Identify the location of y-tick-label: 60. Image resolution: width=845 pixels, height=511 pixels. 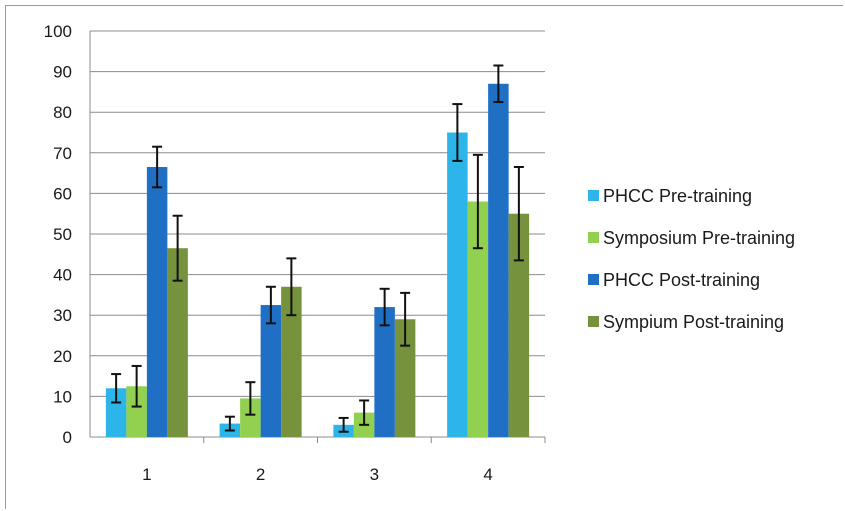
(62, 193).